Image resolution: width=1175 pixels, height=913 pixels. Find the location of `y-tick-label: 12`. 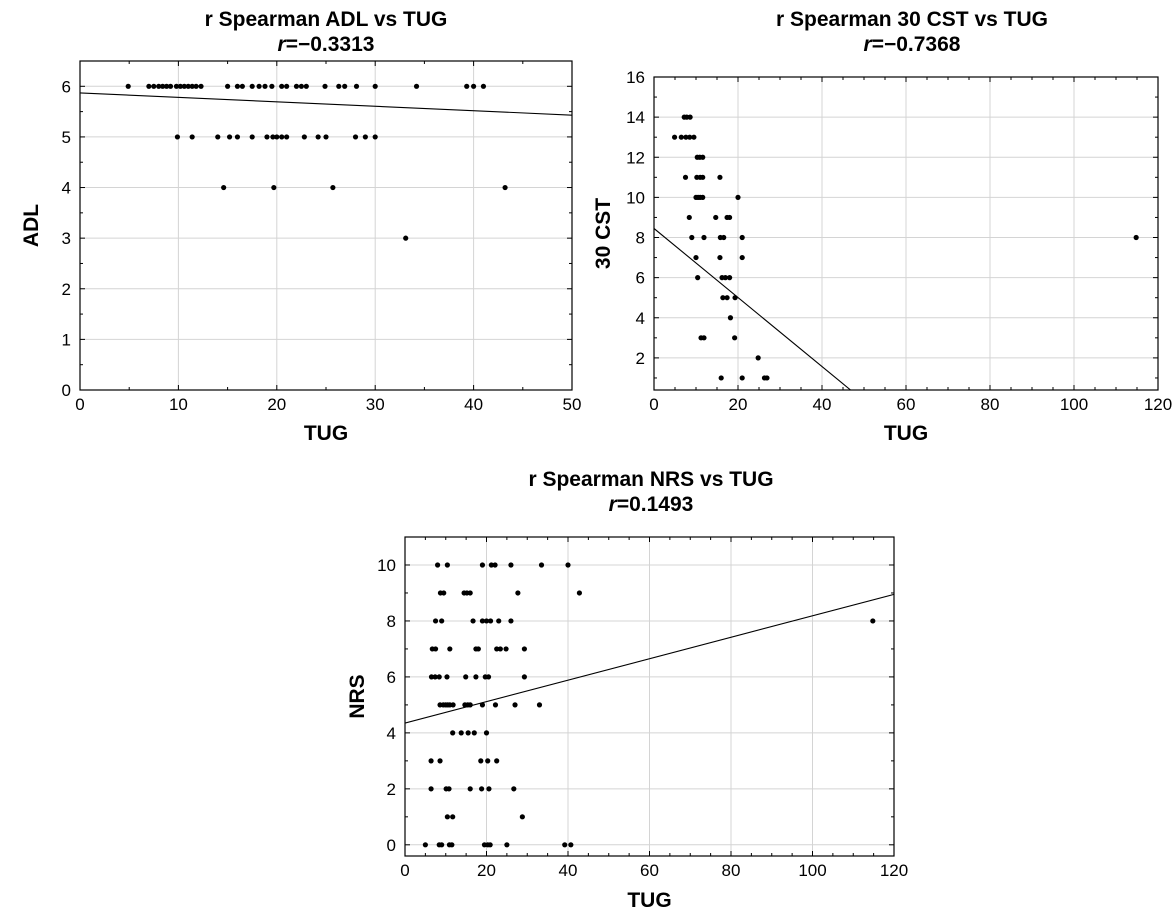

y-tick-label: 12 is located at coordinates (635, 157).